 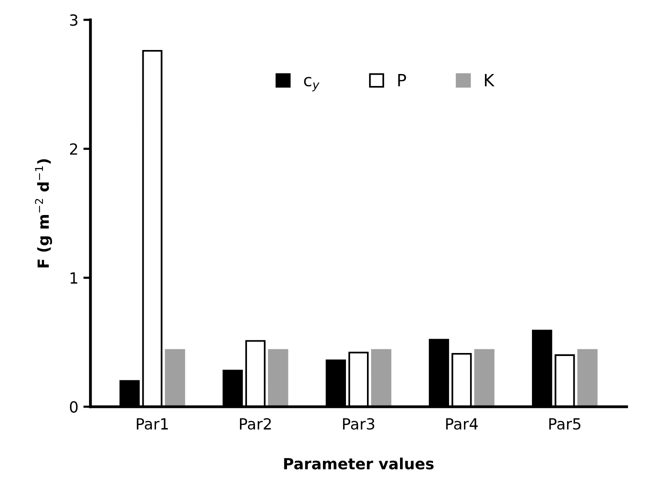 What do you see at coordinates (74, 149) in the screenshot?
I see `y-tick-label: 2` at bounding box center [74, 149].